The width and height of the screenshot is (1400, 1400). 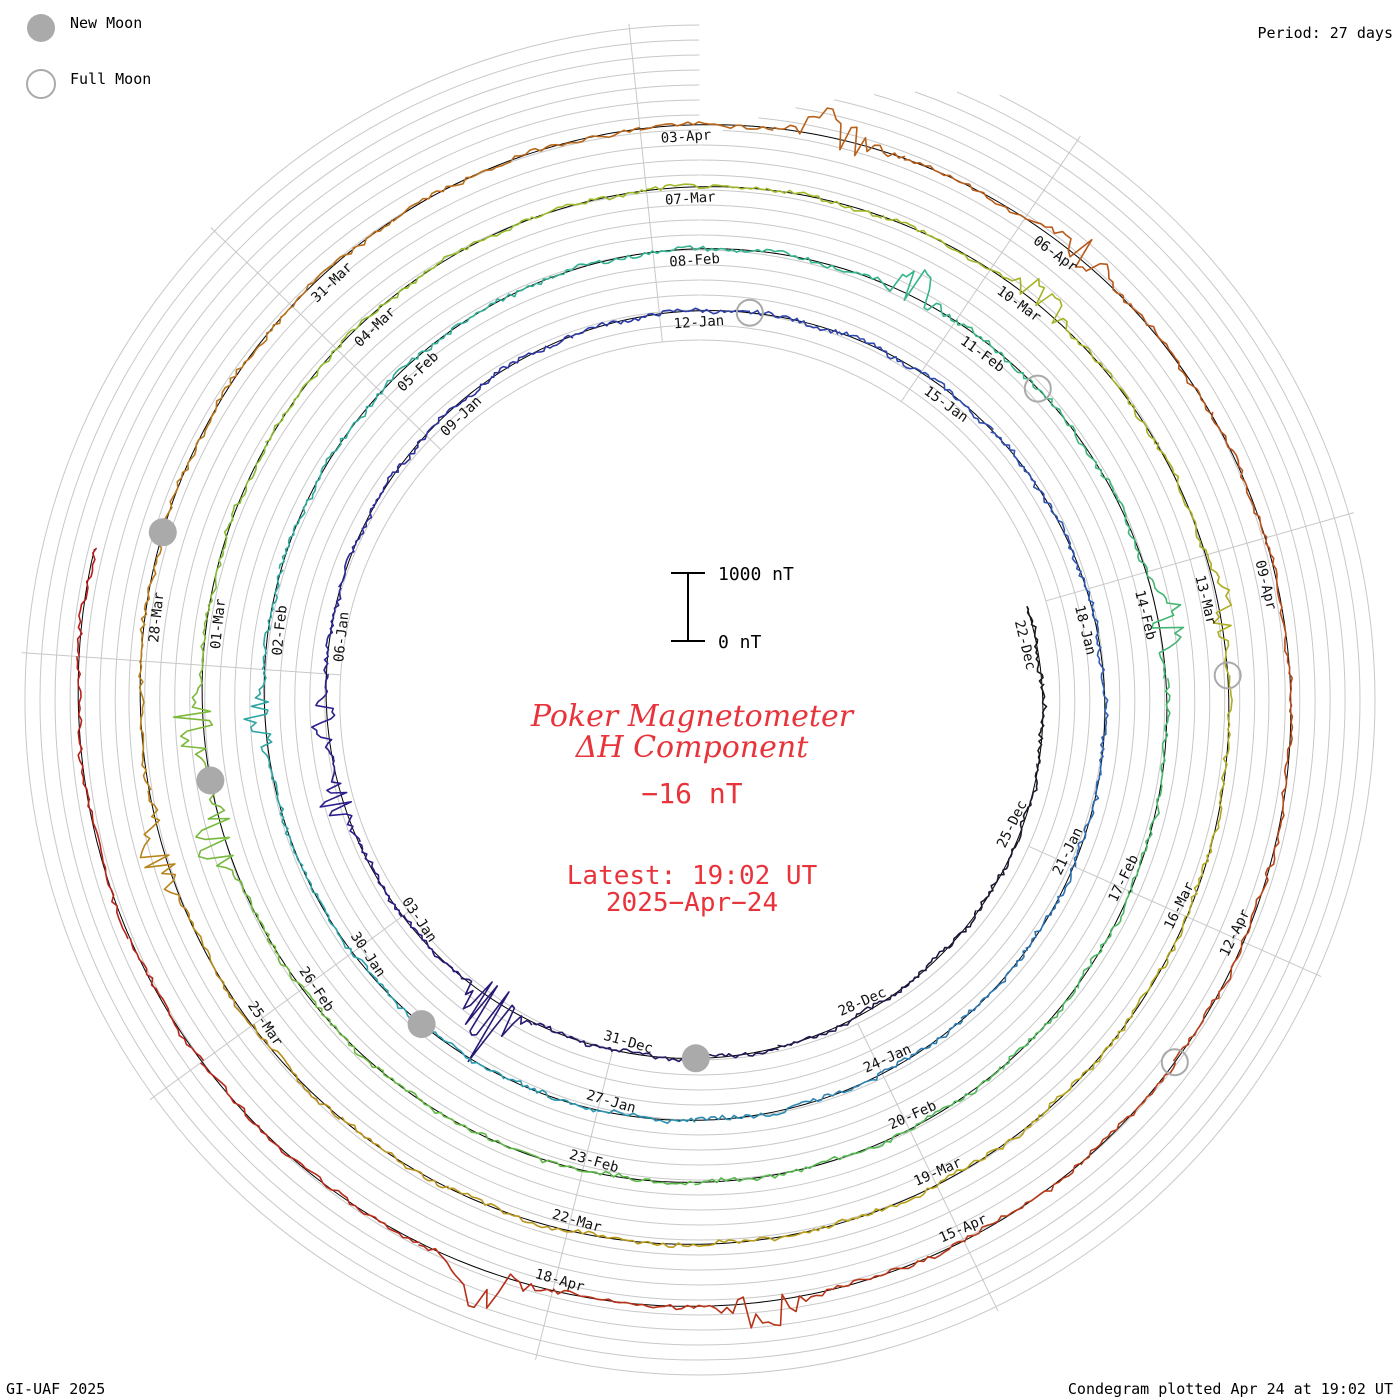 I want to click on scale-bar-top-label: 1000 nT, so click(x=756, y=574).